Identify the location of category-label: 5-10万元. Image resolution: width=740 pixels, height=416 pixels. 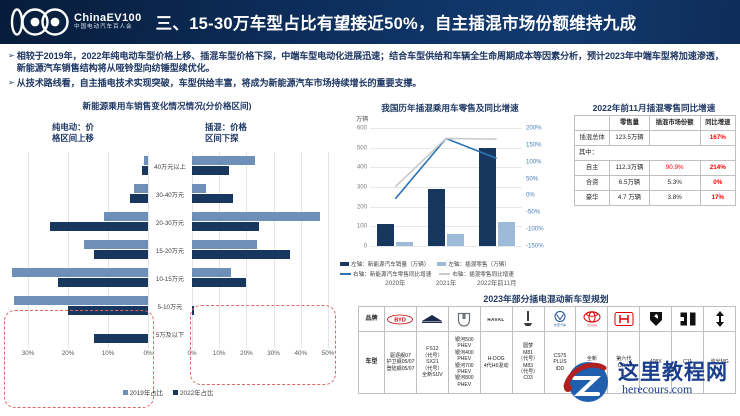
(170, 307).